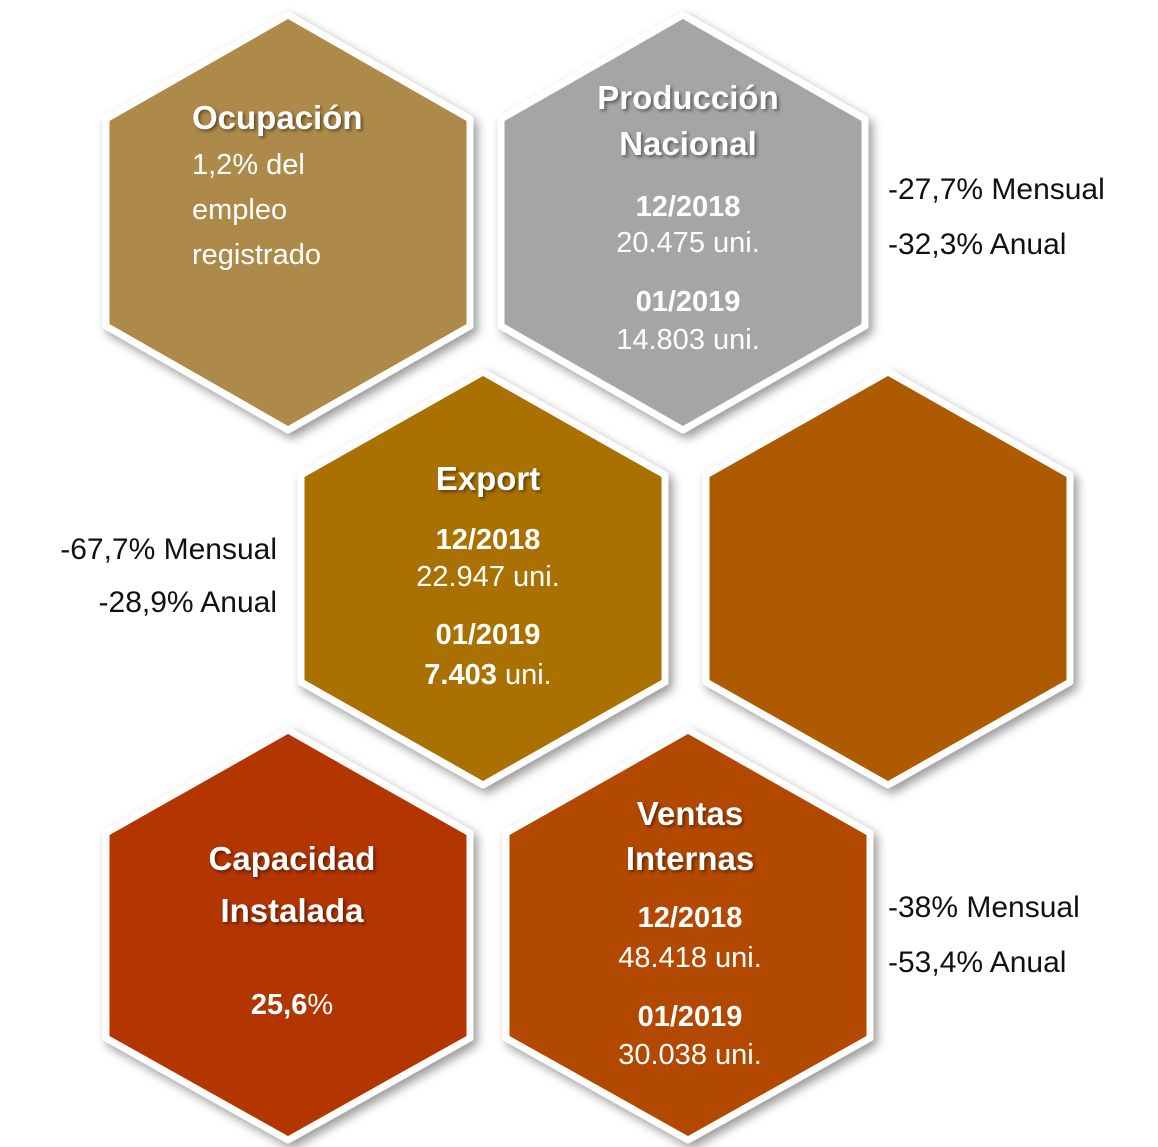  Describe the element at coordinates (977, 962) in the screenshot. I see `side-note: -53,4% Anual` at that location.